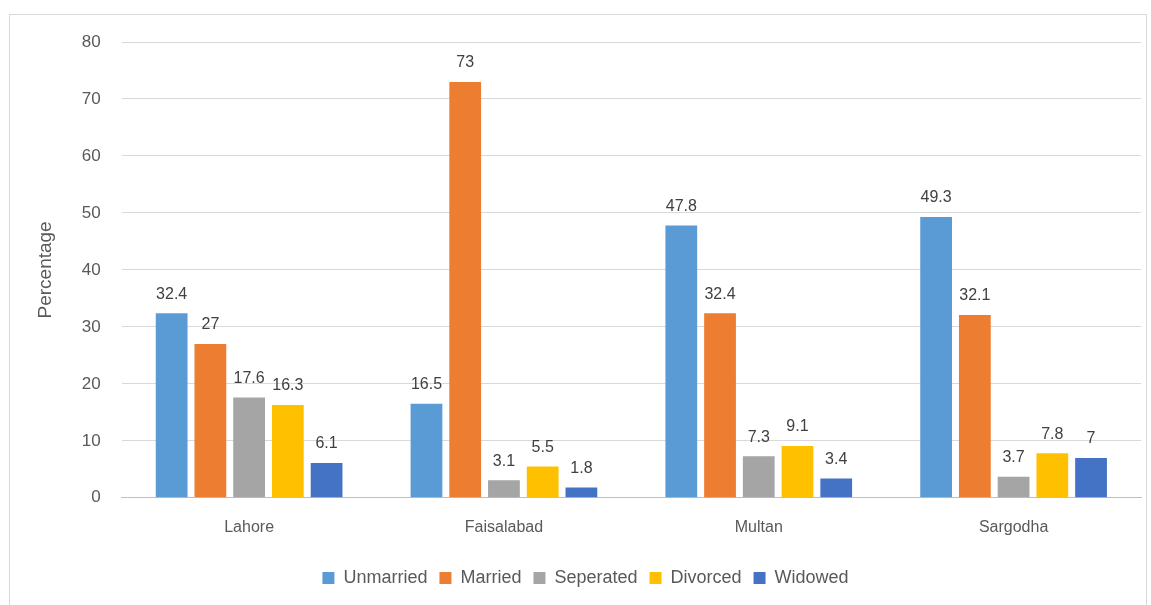 This screenshot has height=605, width=1151. I want to click on y-tick-label: 0, so click(96, 497).